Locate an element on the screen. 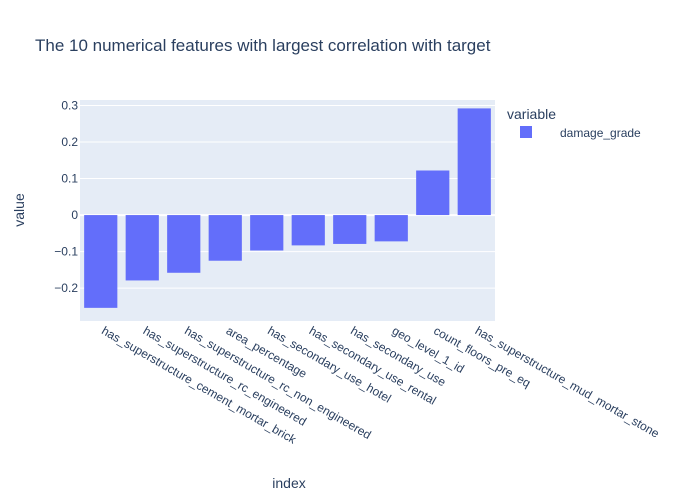 This screenshot has height=500, width=700. y-tick-label: 0 is located at coordinates (74, 215).